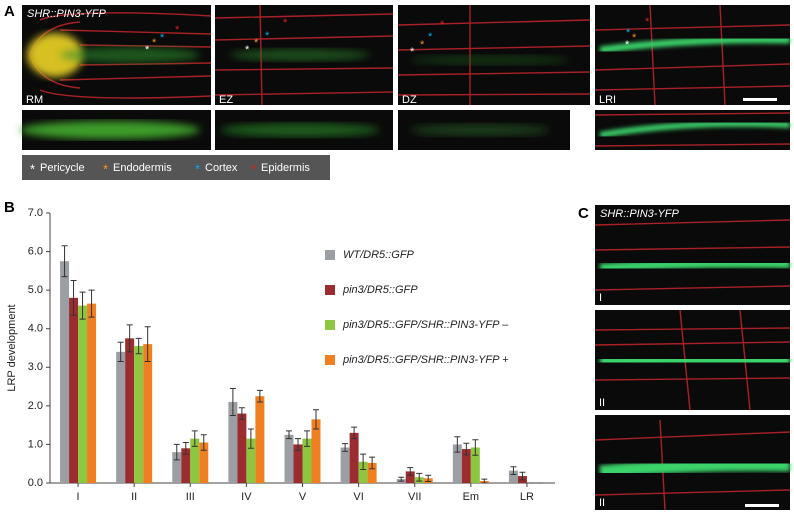 The width and height of the screenshot is (794, 512). I want to click on zone-label: EZ, so click(226, 100).